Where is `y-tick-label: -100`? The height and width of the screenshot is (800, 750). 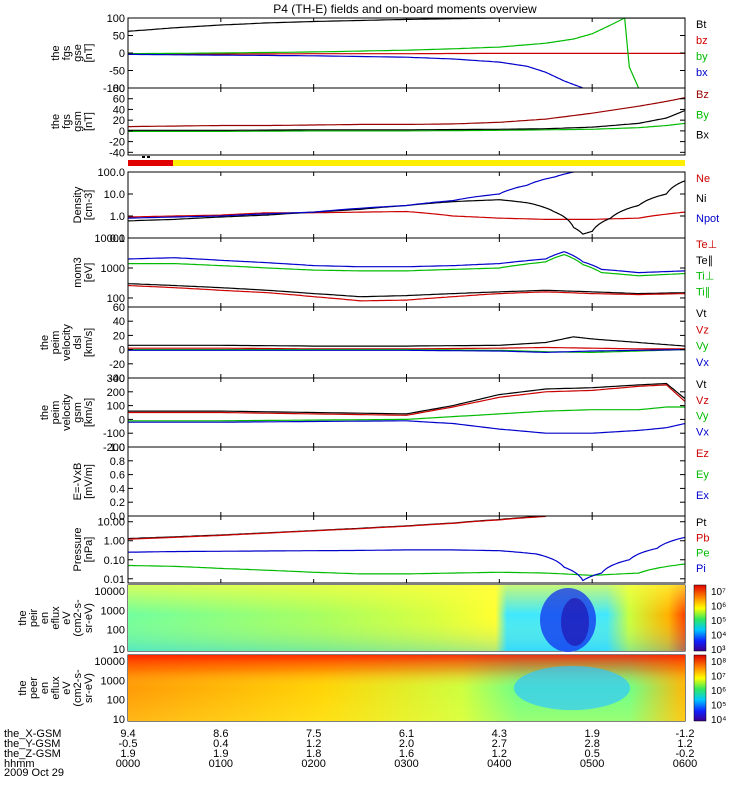 y-tick-label: -100 is located at coordinates (114, 434).